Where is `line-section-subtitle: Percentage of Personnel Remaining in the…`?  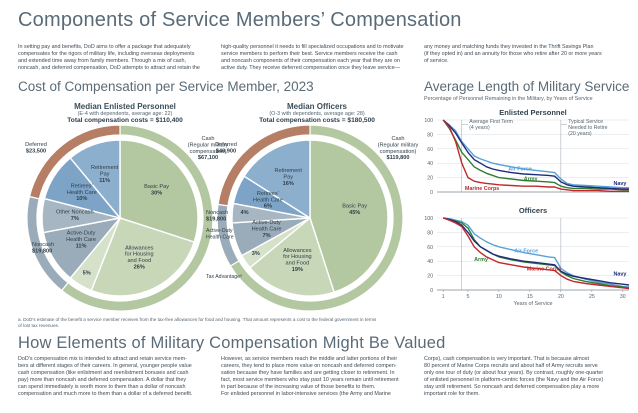 line-section-subtitle: Percentage of Personnel Remaining in the… is located at coordinates (508, 99).